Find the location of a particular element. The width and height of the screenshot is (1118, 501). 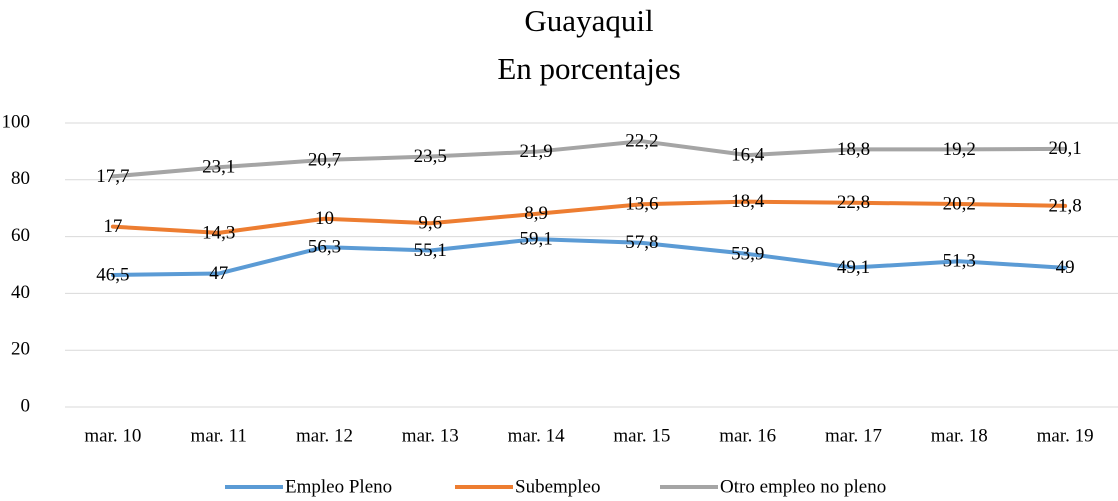

data-label: 23,5 is located at coordinates (430, 156).